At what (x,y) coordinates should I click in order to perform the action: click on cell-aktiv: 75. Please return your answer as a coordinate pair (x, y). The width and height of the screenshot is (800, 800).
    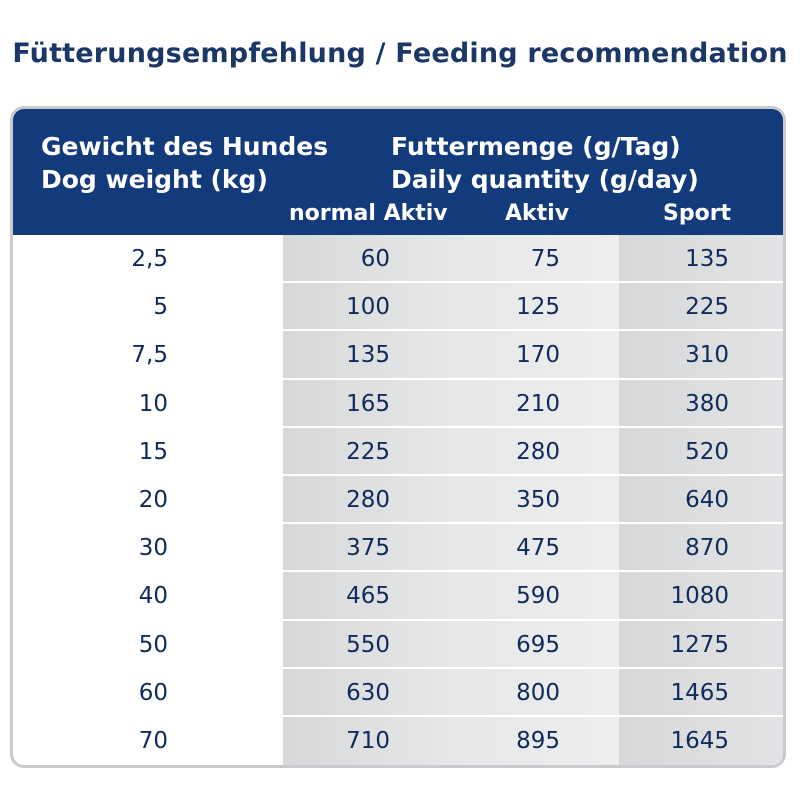
    Looking at the image, I should click on (545, 259).